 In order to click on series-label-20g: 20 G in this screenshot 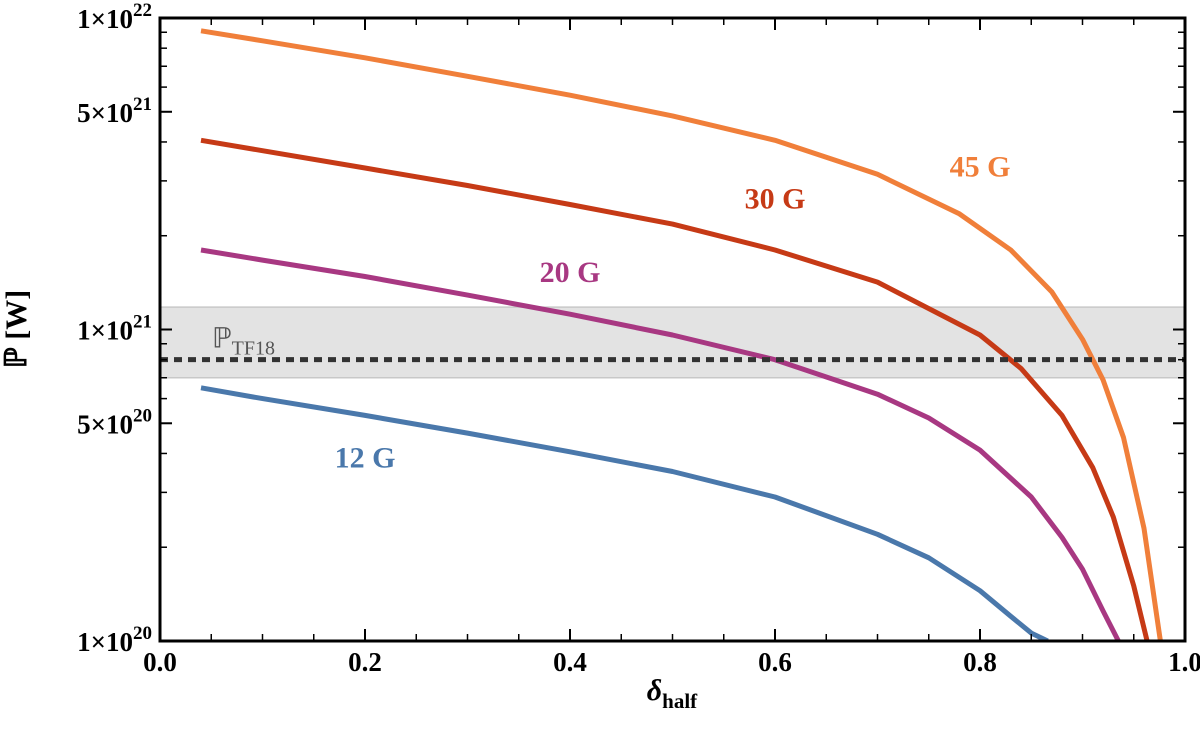, I will do `click(570, 272)`.